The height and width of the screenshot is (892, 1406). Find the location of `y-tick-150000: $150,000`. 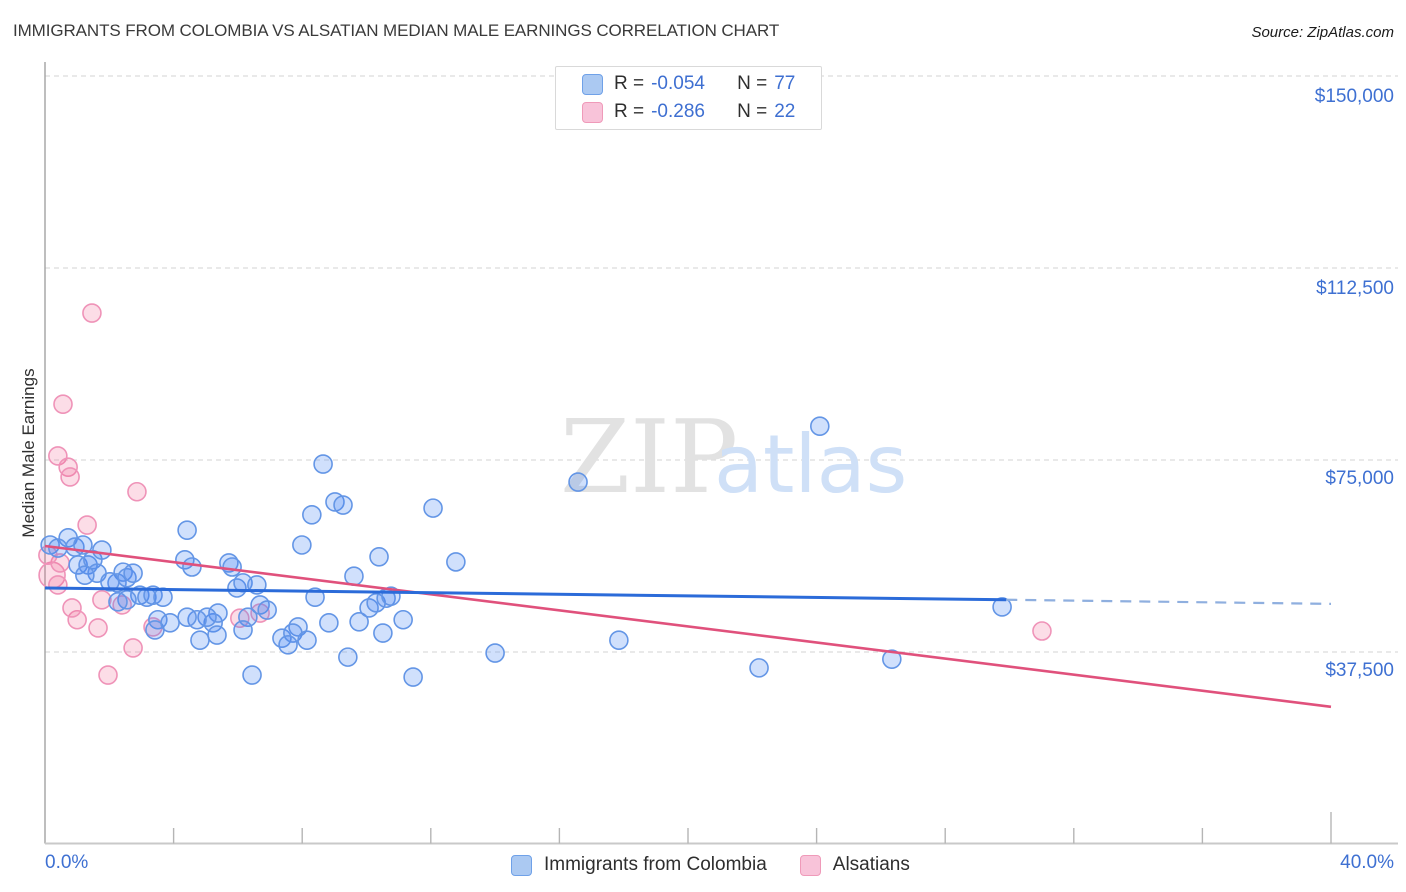

y-tick-150000: $150,000 is located at coordinates (1354, 96).